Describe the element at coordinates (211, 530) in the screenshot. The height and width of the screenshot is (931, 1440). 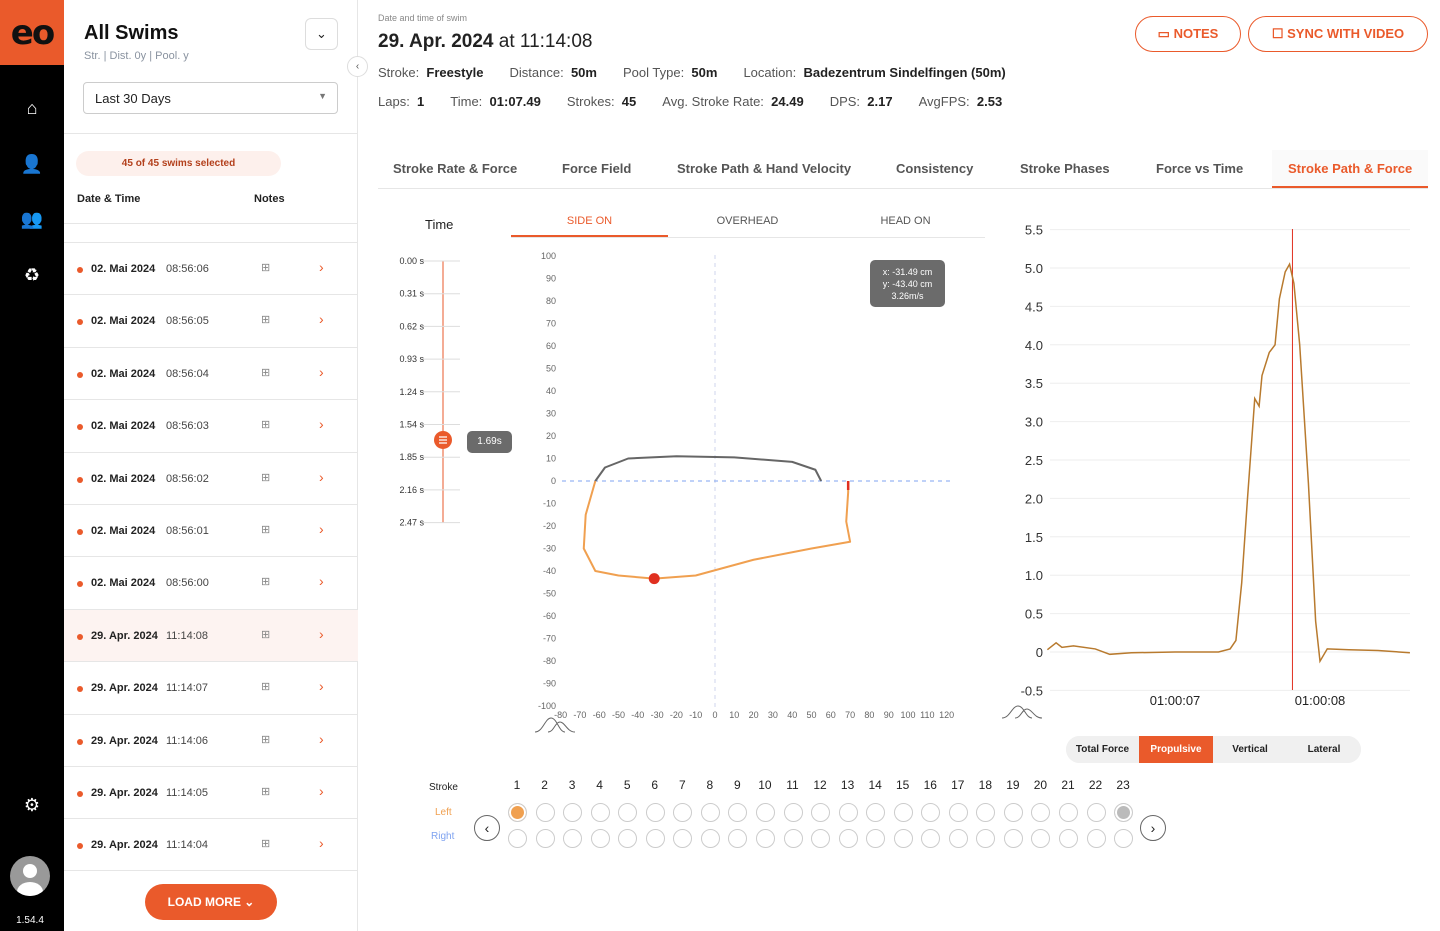
I see `swim-row: 02. Mai 2024 08:56:01 ⊞ ›` at that location.